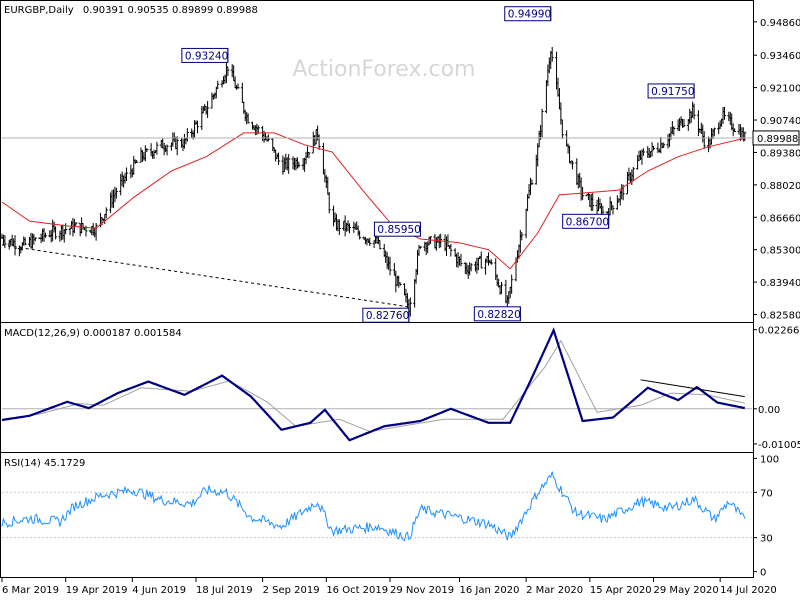 This screenshot has height=600, width=800. Describe the element at coordinates (93, 333) in the screenshot. I see `macd-title: MACD(12,26,9) 0.000187 0.001584` at that location.